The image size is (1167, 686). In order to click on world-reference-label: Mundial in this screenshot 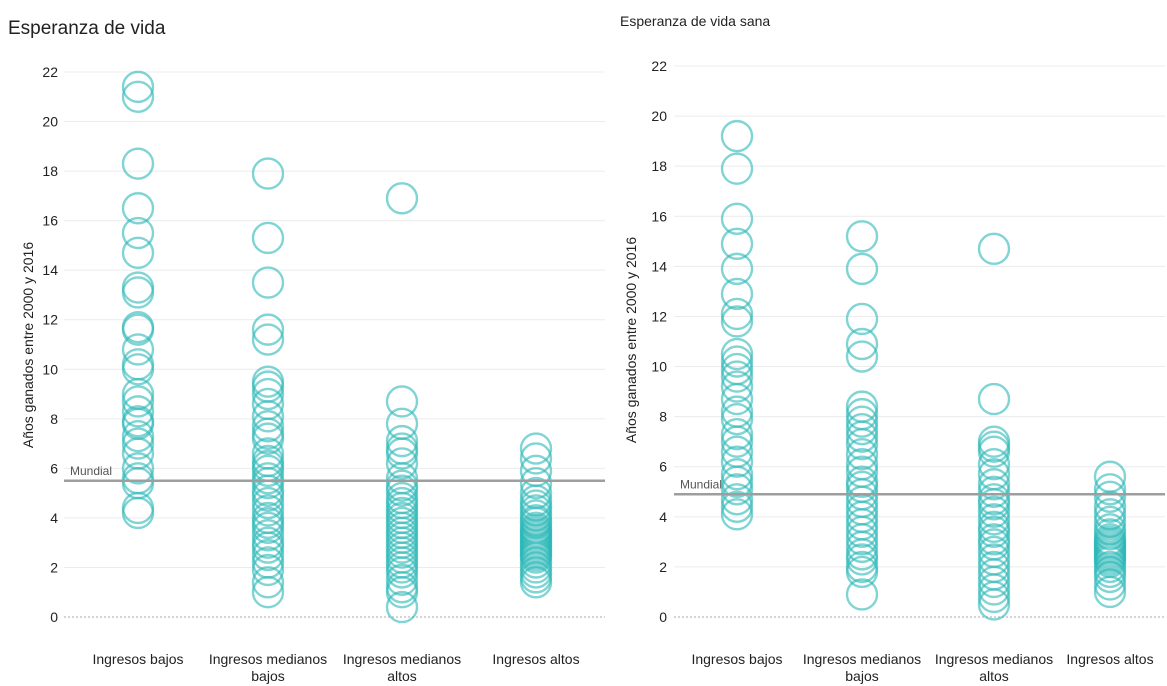, I will do `click(701, 484)`.